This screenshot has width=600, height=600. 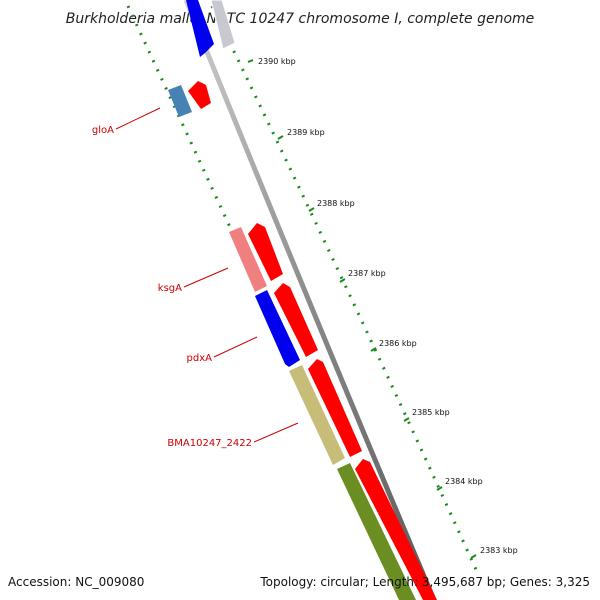 What do you see at coordinates (209, 443) in the screenshot?
I see `label-bma10247-2422: BMA10247_2422` at bounding box center [209, 443].